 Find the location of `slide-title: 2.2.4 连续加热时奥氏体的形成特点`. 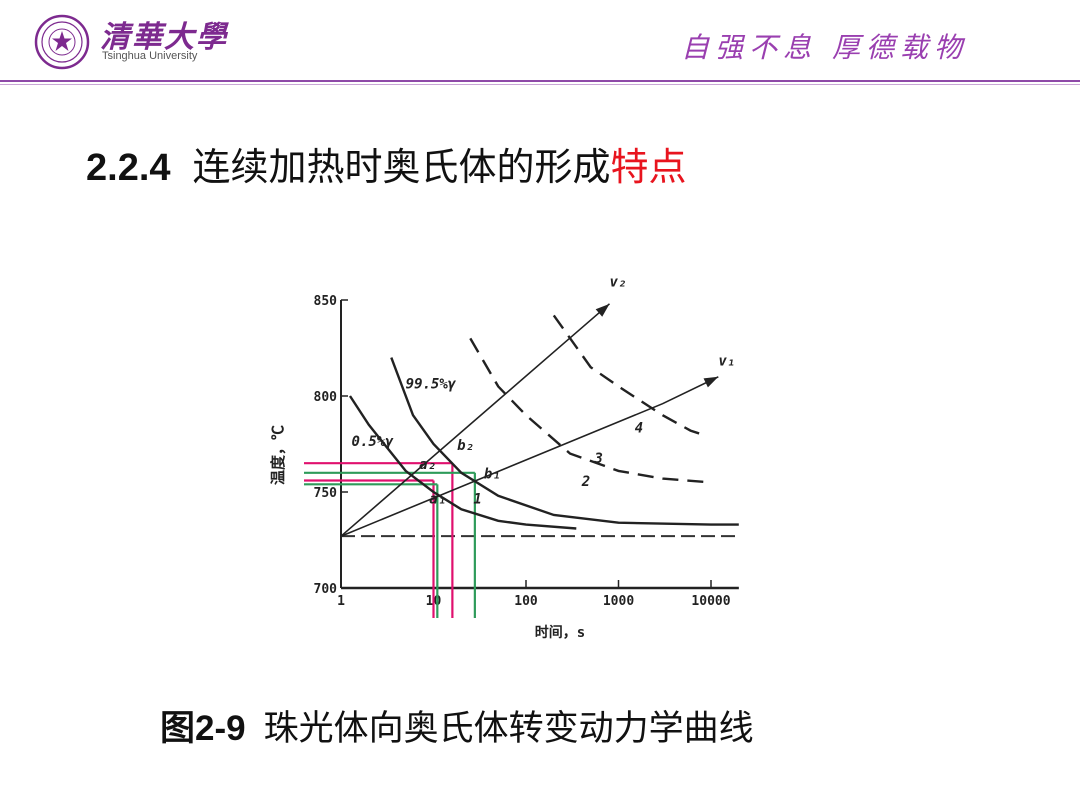

slide-title: 2.2.4 连续加热时奥氏体的形成特点 is located at coordinates (386, 163).